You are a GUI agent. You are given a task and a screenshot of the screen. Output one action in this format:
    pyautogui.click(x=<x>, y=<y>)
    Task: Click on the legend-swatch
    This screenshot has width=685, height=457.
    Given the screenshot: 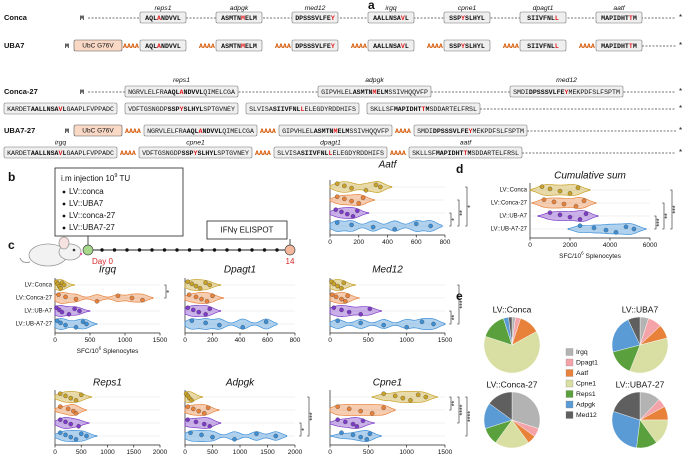 What is the action you would take?
    pyautogui.click(x=569, y=394)
    